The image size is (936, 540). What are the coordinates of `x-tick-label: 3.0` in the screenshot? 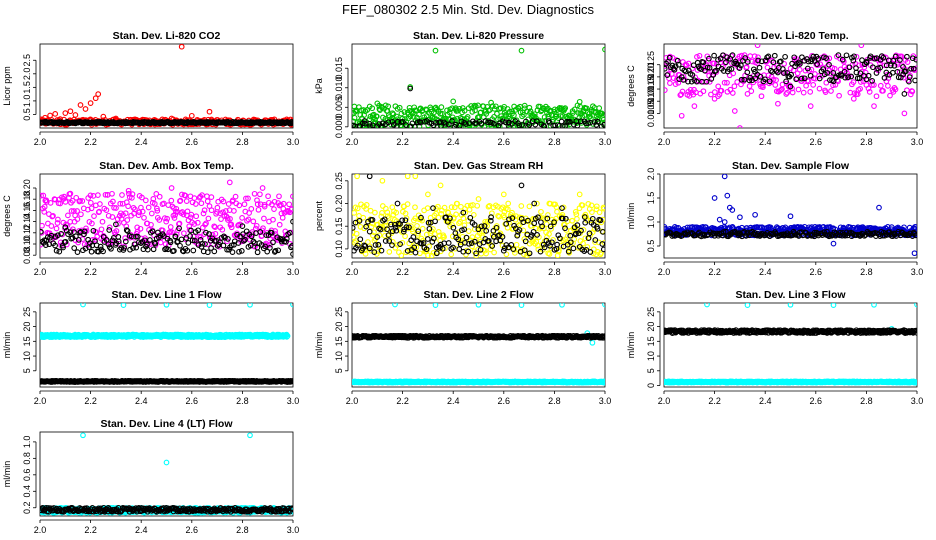 It's located at (605, 401).